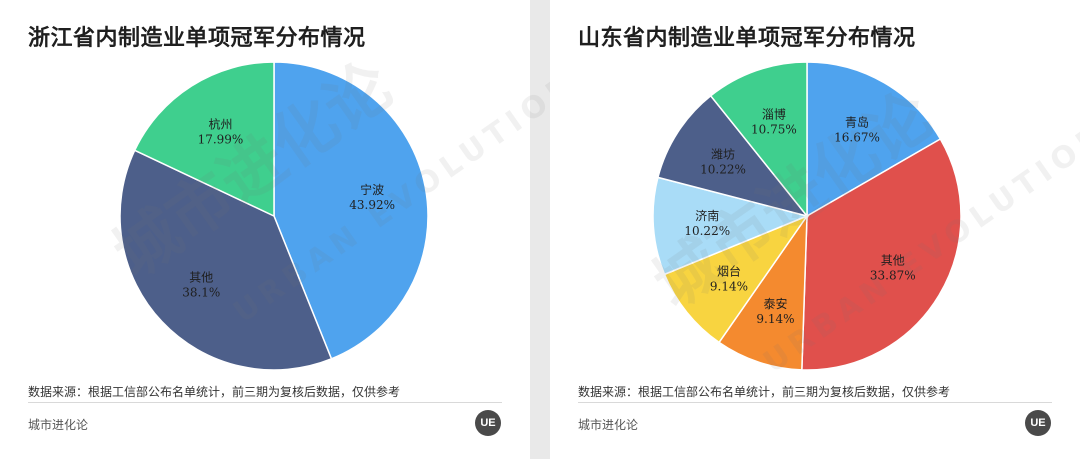 The image size is (1080, 459). I want to click on slice-label: 青岛, so click(857, 121).